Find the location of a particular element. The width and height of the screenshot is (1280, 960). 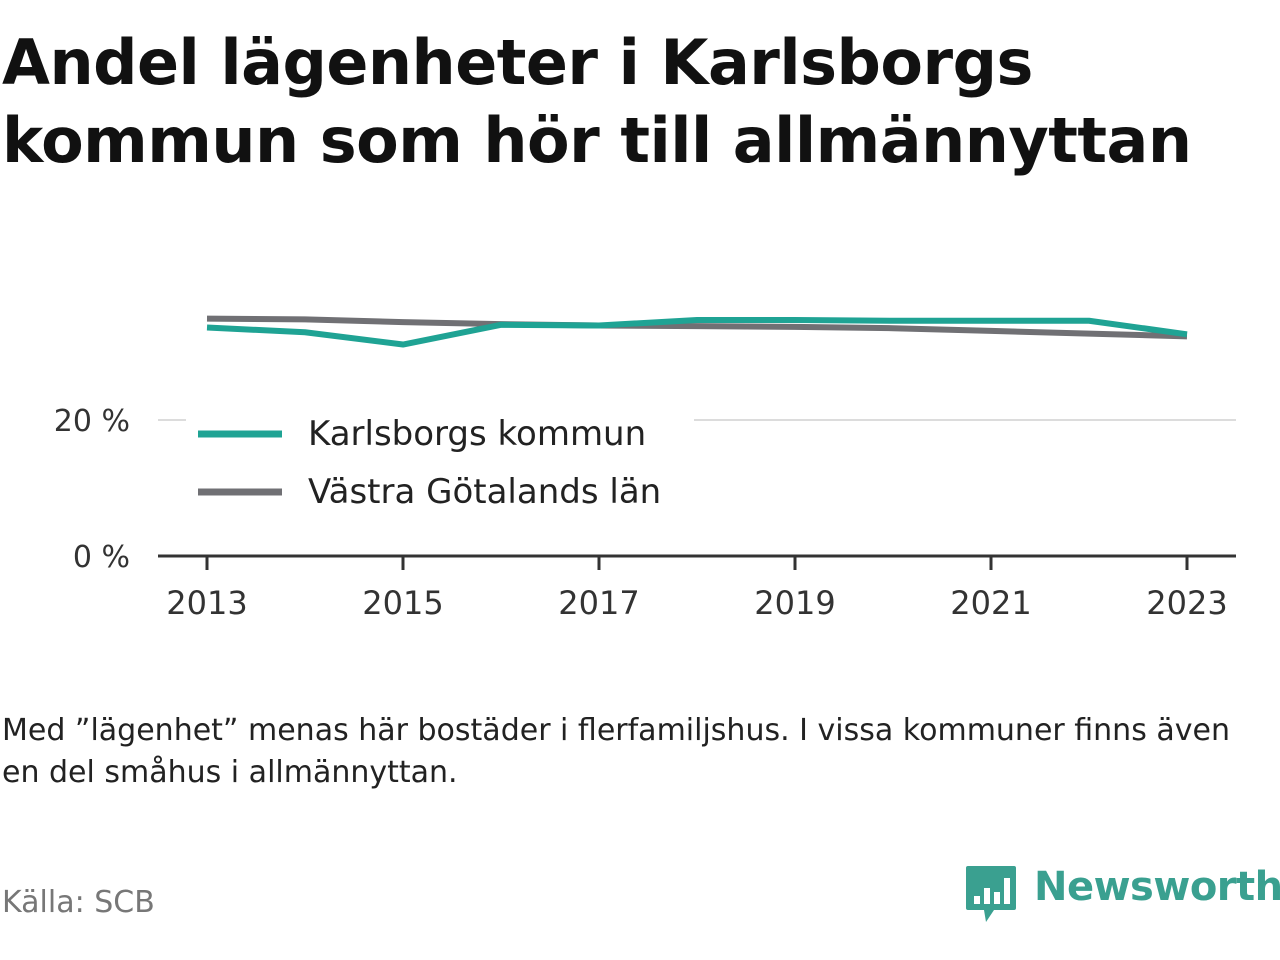

legend-label: Karlsborgs kommun is located at coordinates (477, 434).